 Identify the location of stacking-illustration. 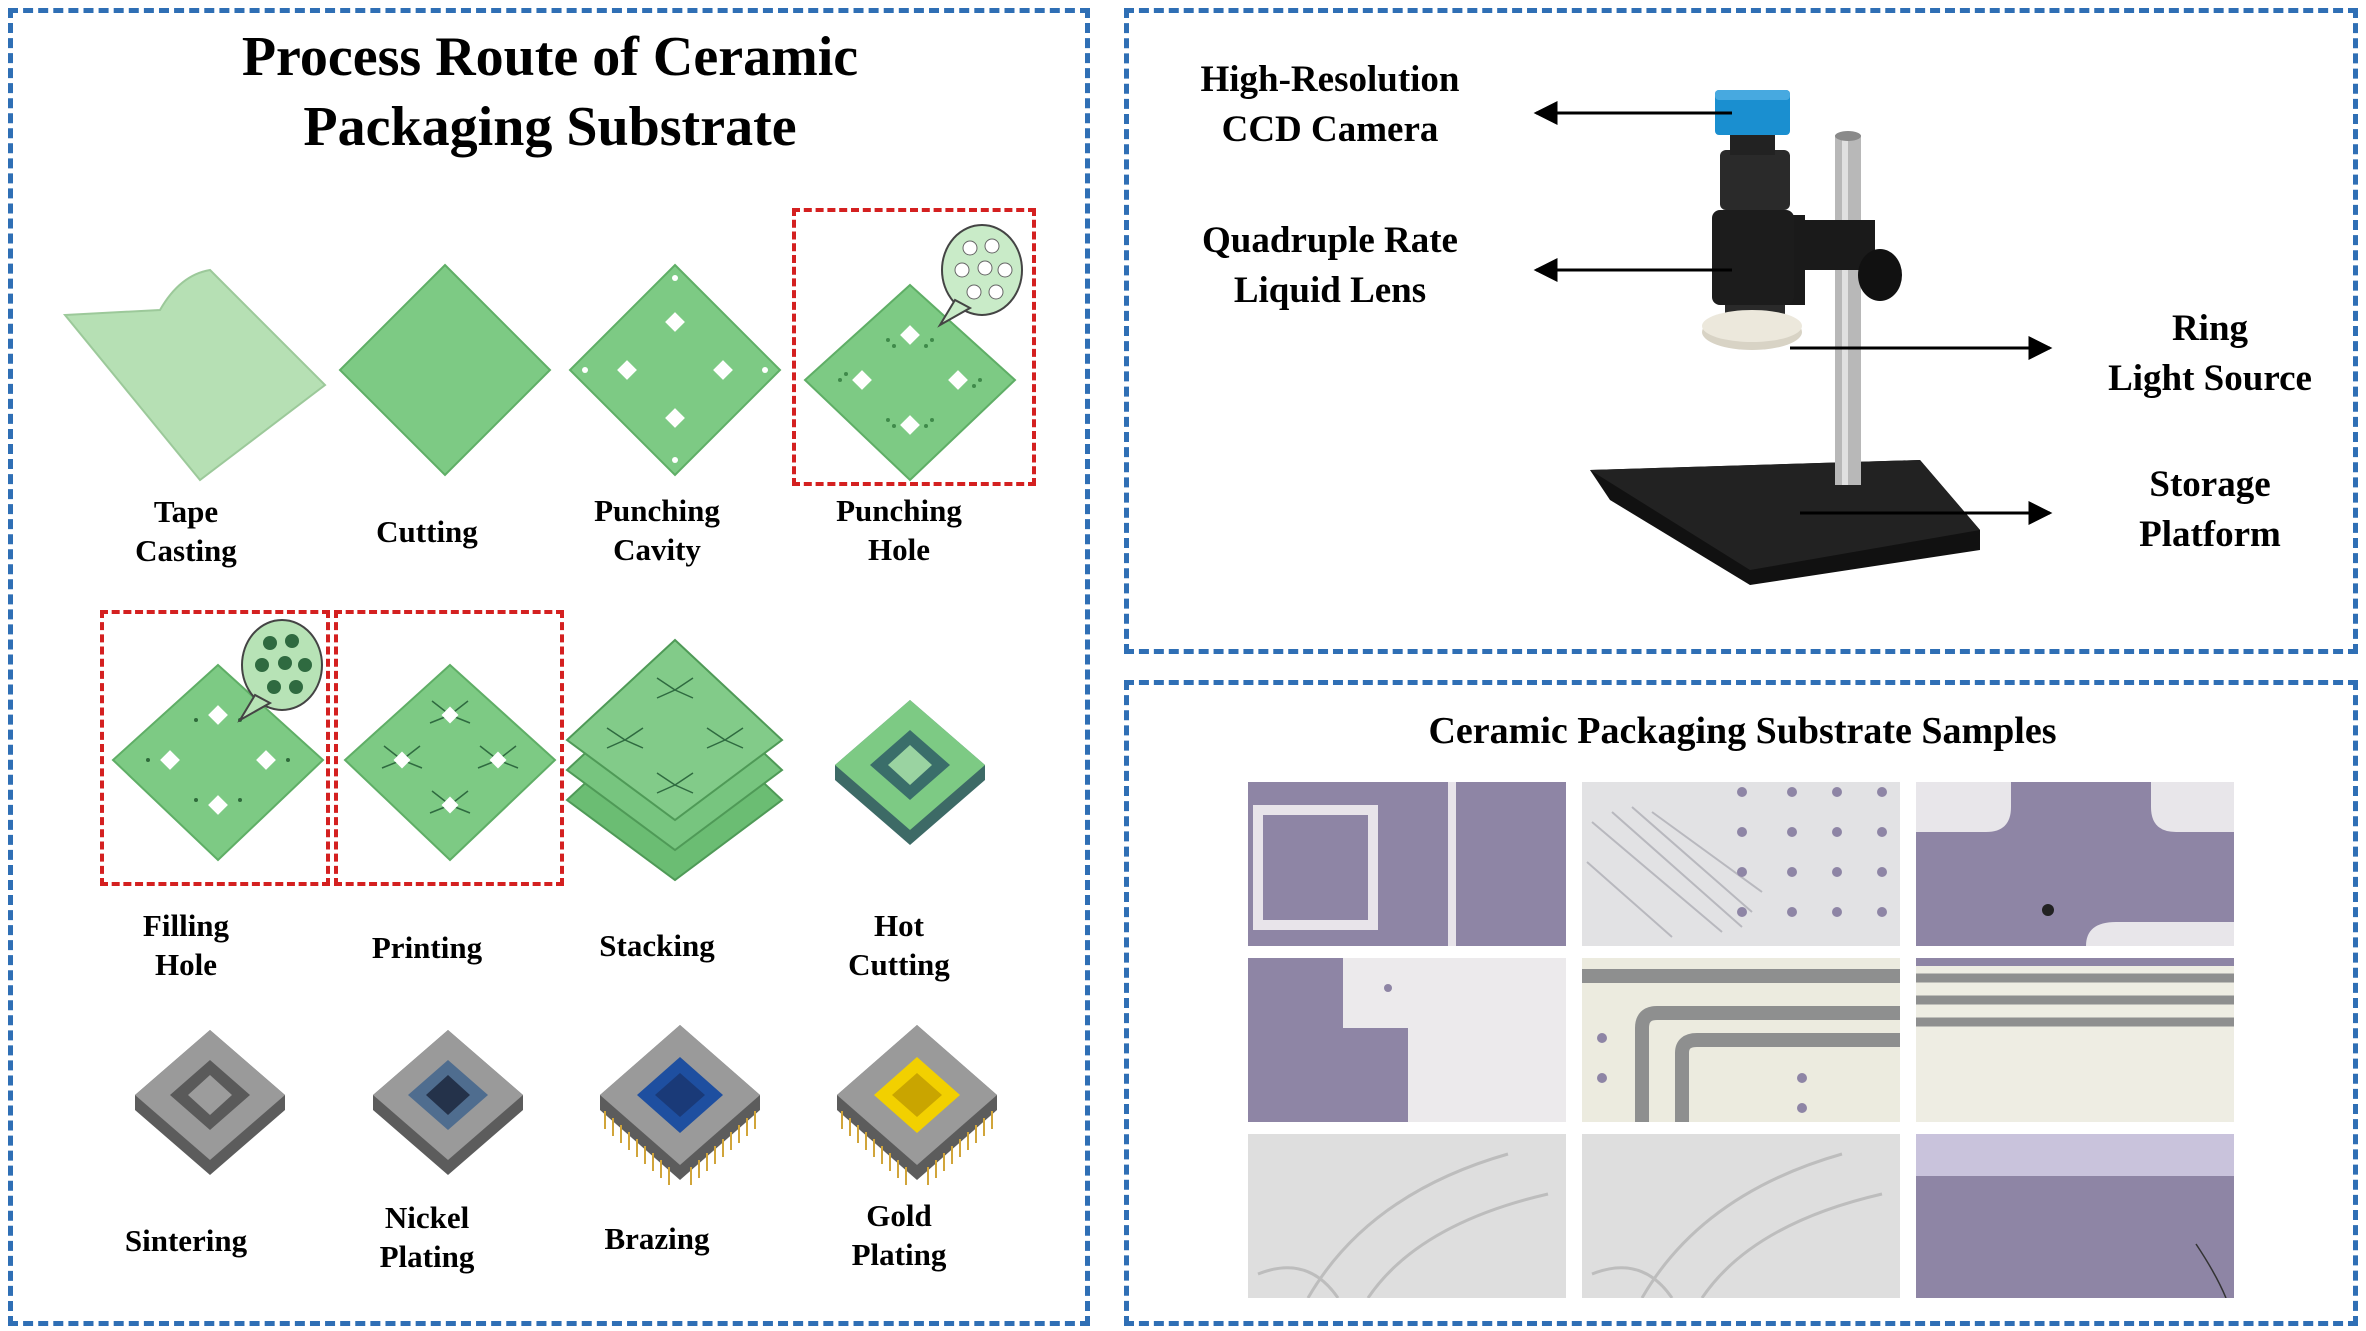
(674, 760).